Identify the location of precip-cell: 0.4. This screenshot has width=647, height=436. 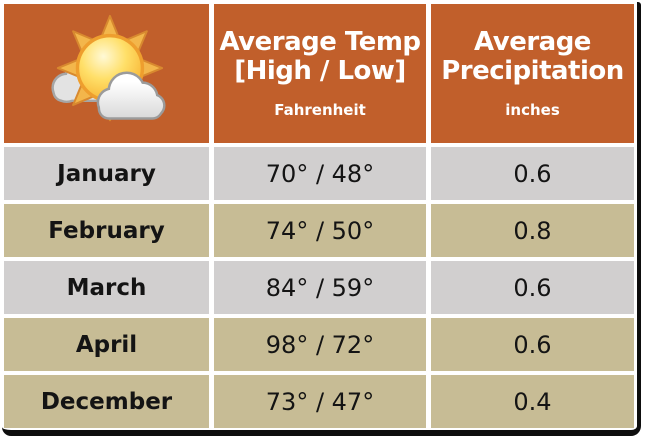
(532, 401).